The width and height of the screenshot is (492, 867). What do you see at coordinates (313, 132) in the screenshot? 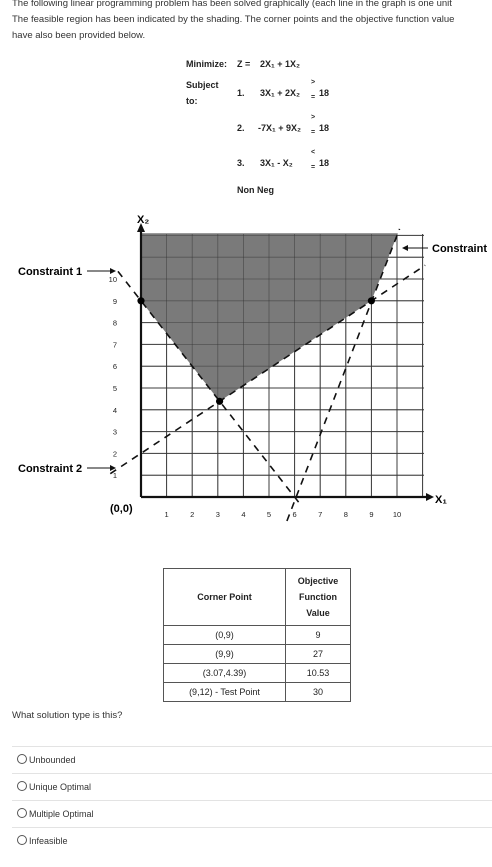
I see `constraint-2-sign-bottom: =` at bounding box center [313, 132].